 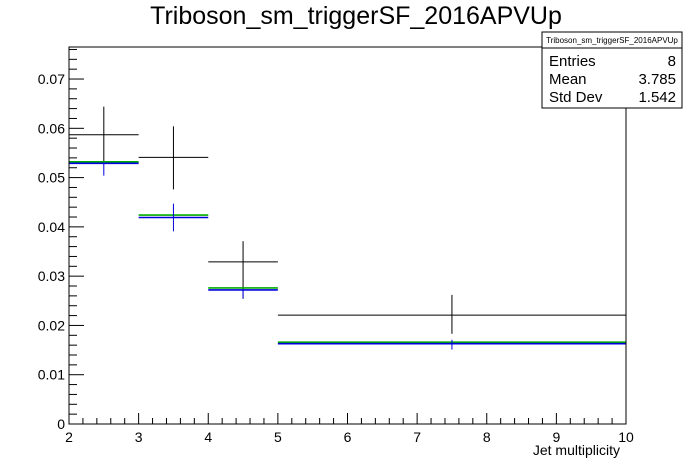 I want to click on x-tick-label: 7, so click(x=417, y=437).